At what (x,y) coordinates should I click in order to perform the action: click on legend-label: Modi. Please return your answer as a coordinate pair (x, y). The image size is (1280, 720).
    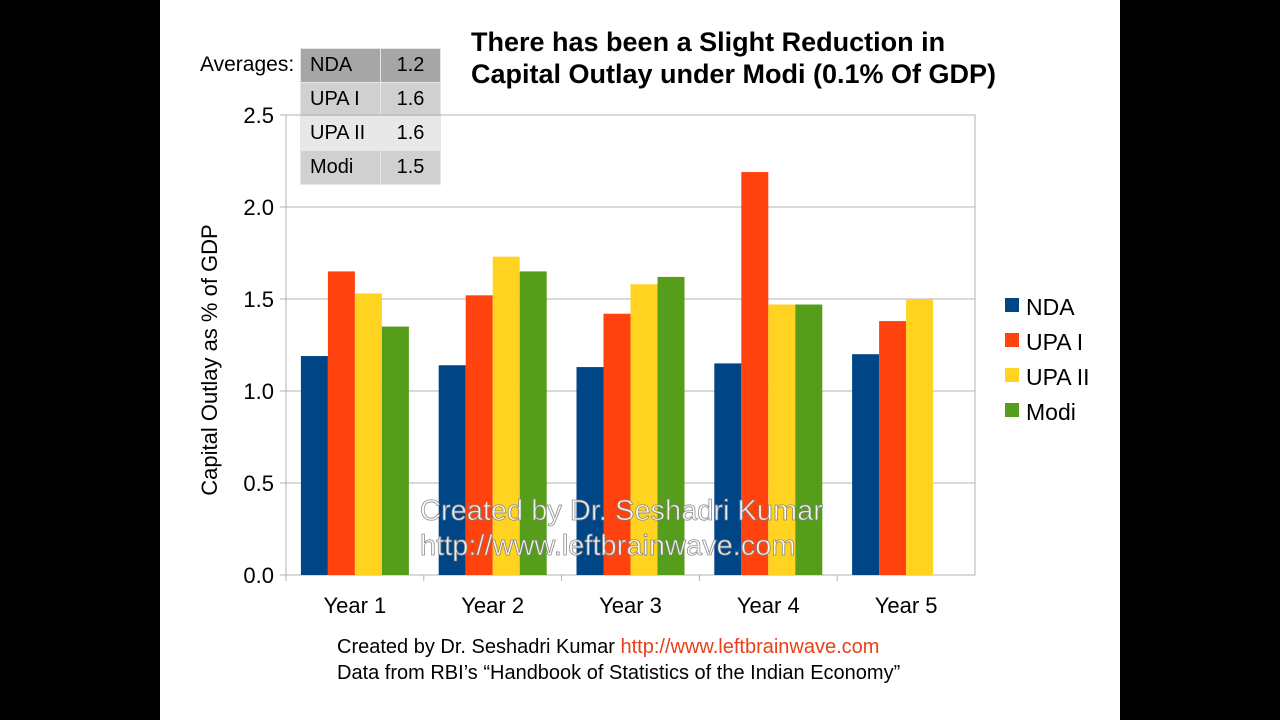
    Looking at the image, I should click on (1051, 412).